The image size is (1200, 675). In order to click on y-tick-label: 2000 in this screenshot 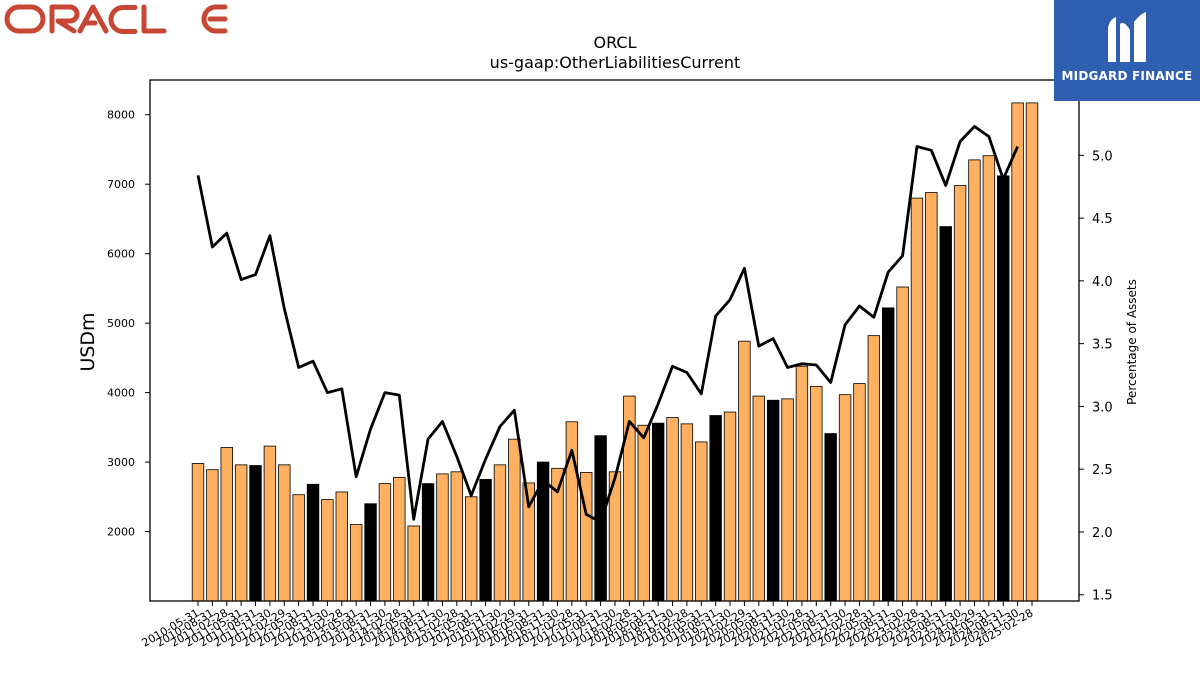, I will do `click(121, 532)`.